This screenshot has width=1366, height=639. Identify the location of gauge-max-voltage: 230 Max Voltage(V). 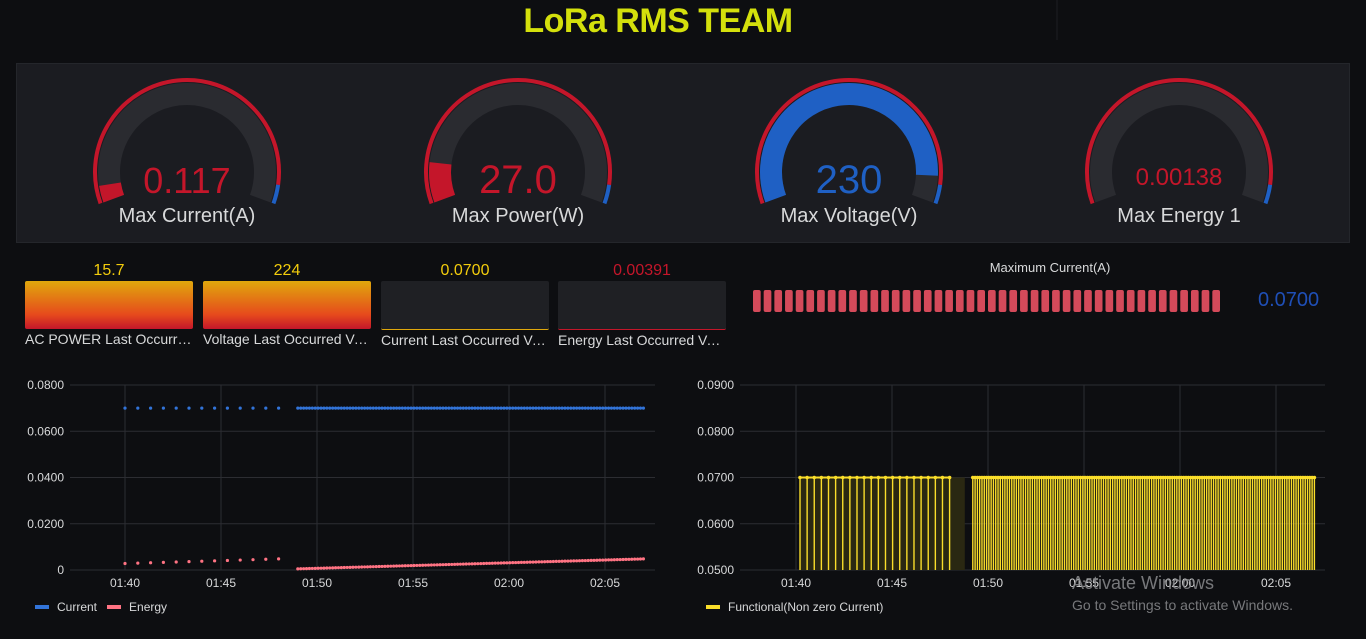
(849, 153).